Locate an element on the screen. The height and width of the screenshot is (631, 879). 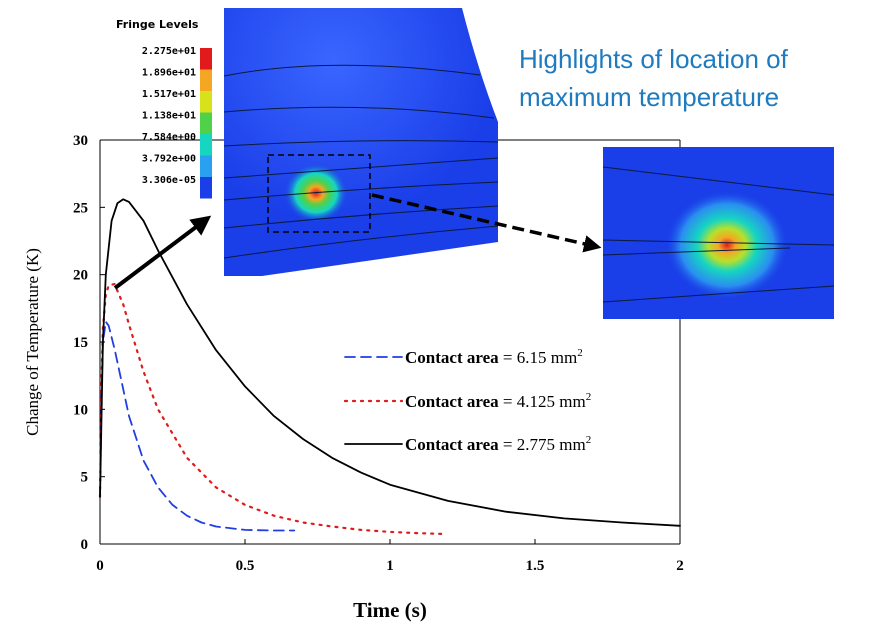
legend-label-3: Contact area = 2.775 mm2 is located at coordinates (498, 444).